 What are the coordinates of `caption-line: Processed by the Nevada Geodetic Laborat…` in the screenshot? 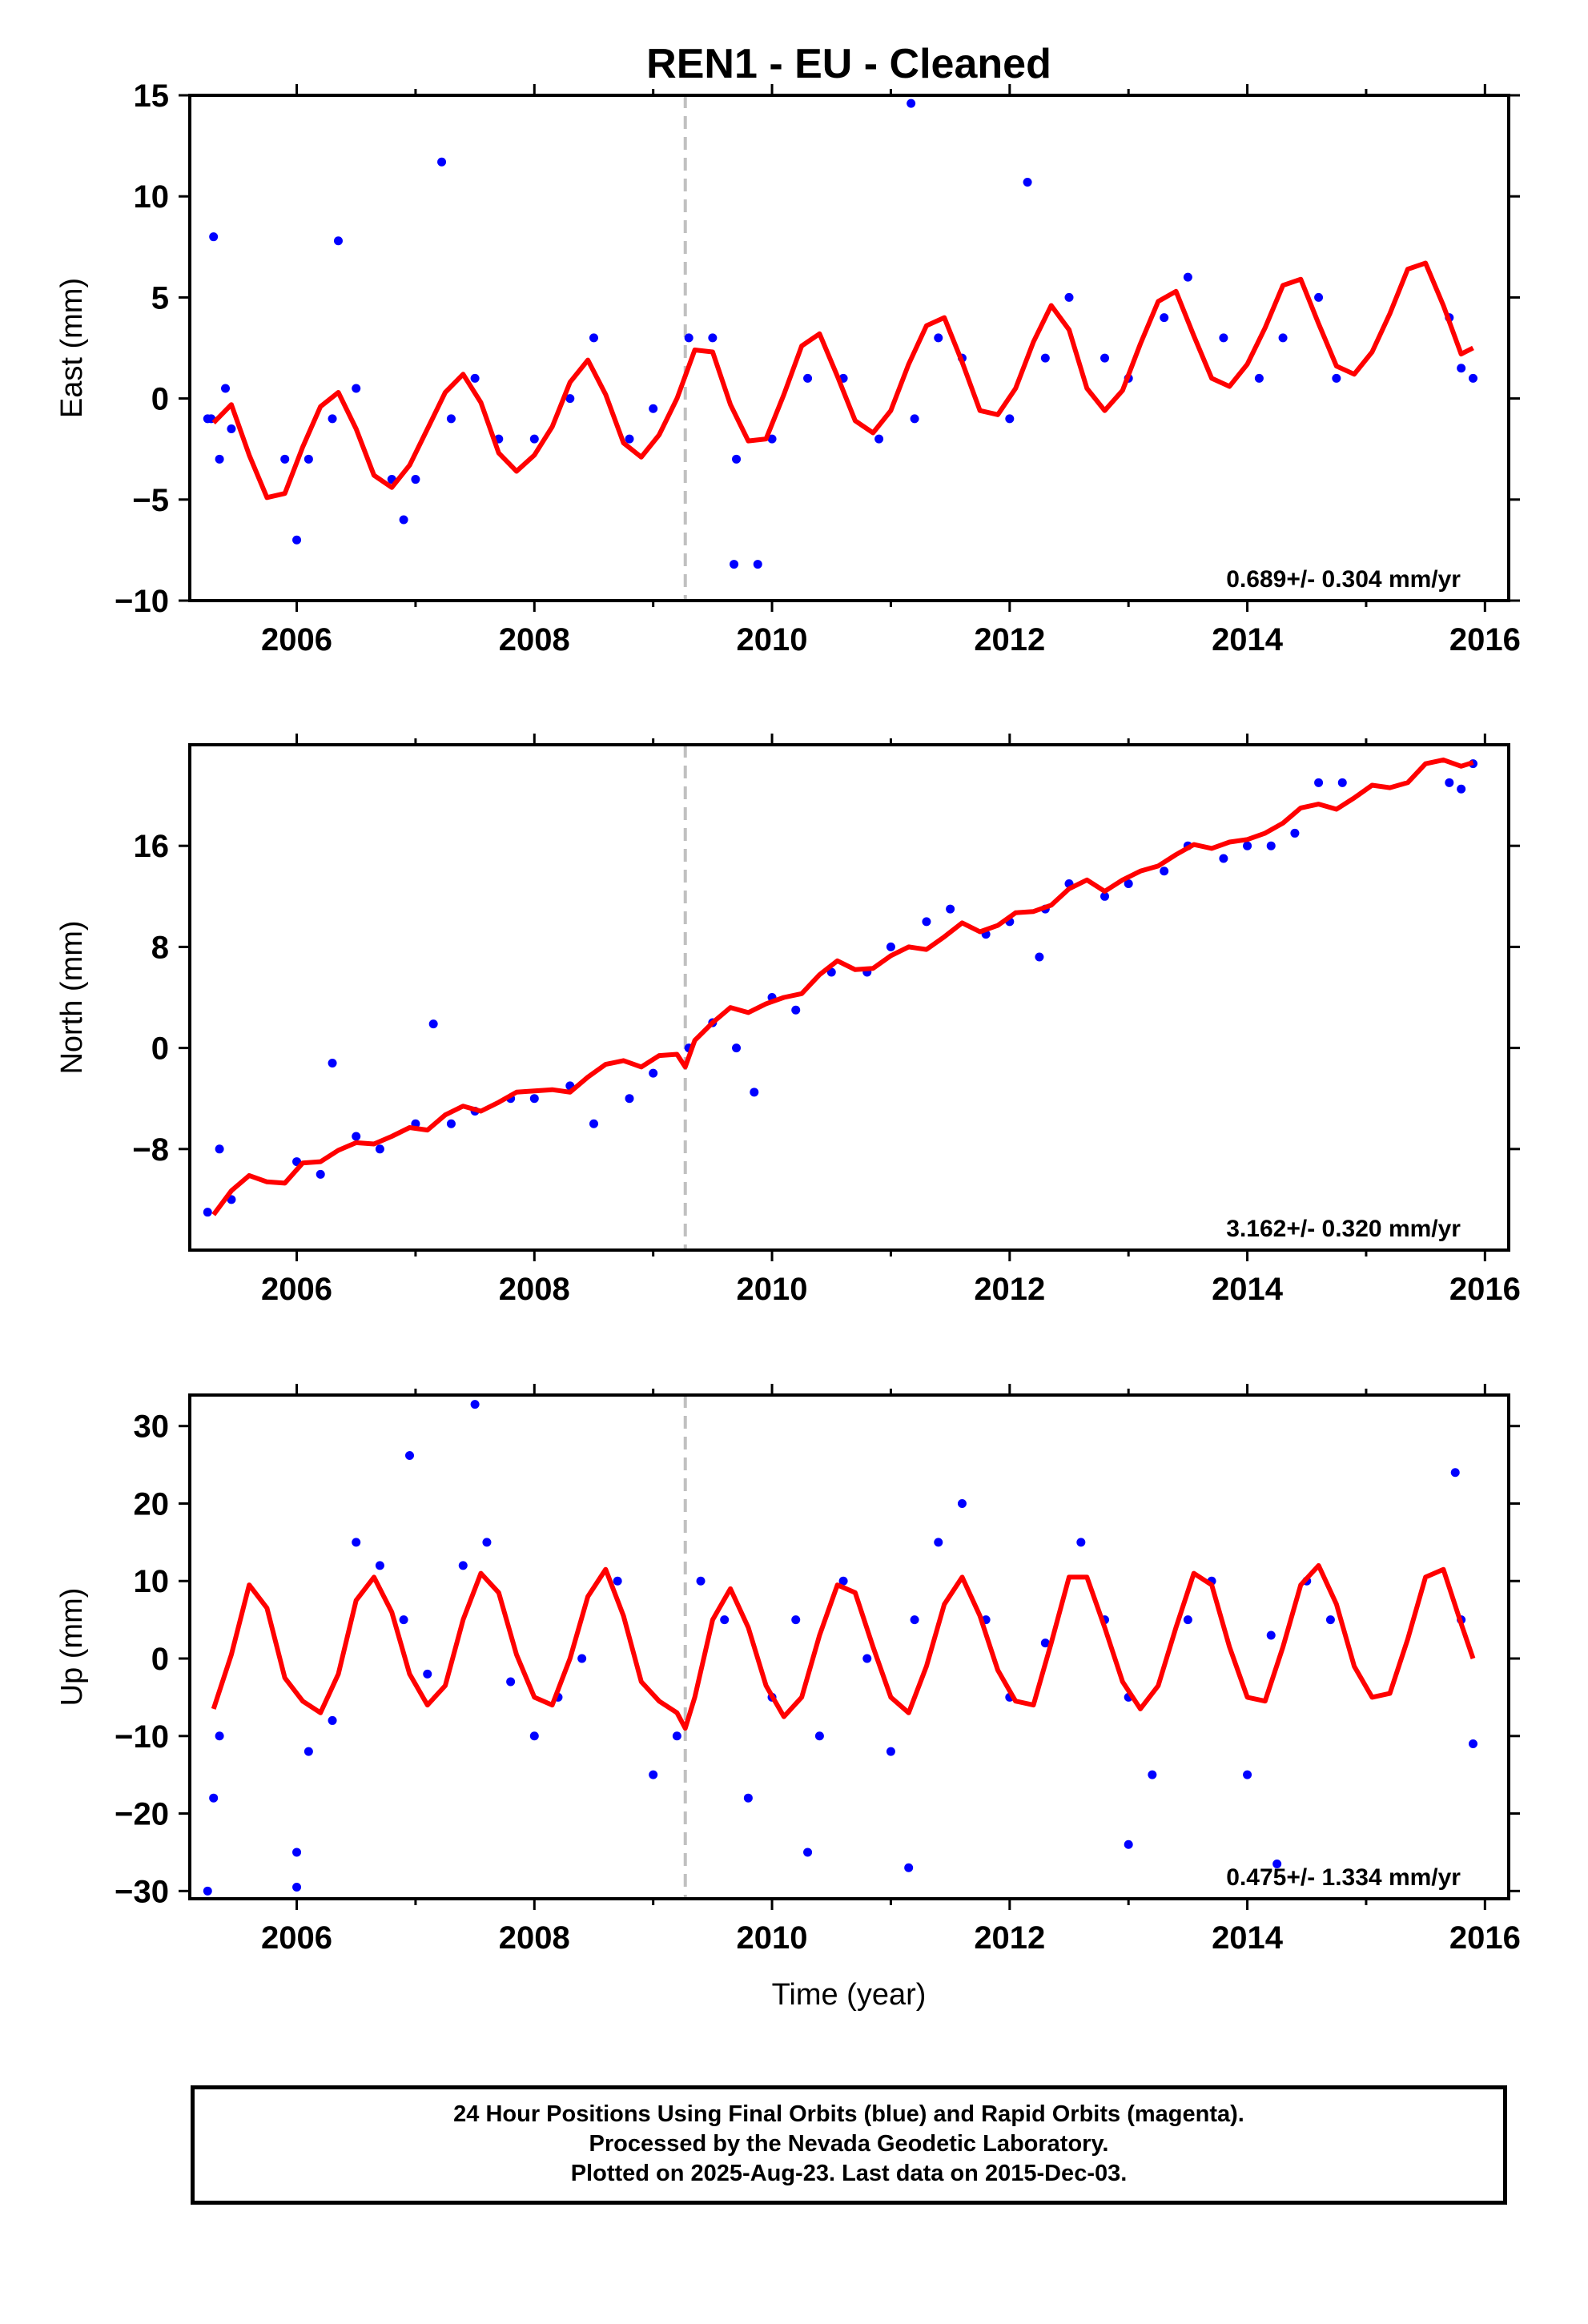 It's located at (849, 2144).